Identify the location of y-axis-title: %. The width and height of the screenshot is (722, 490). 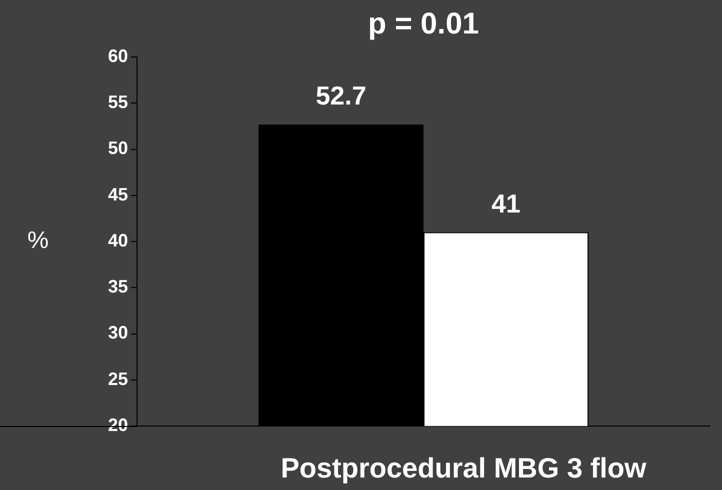
(38, 240).